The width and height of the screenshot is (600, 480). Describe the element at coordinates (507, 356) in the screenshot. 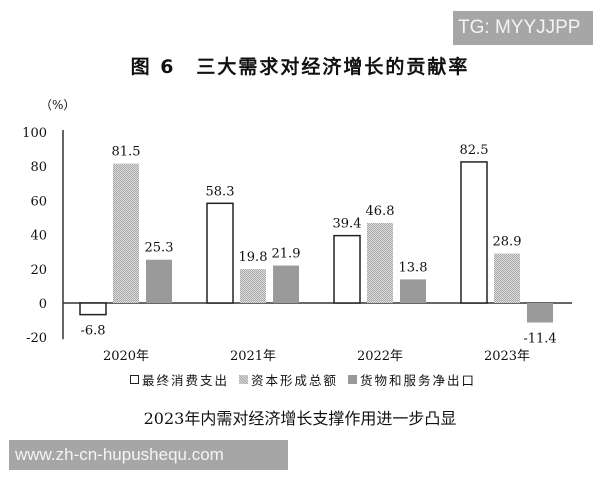

I see `x-category-label: 2023年` at that location.